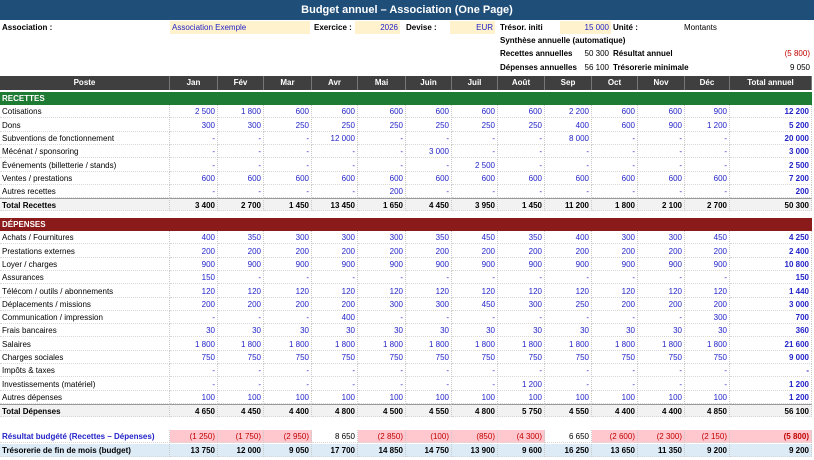  I want to click on table-cell: 9 050, so click(288, 450).